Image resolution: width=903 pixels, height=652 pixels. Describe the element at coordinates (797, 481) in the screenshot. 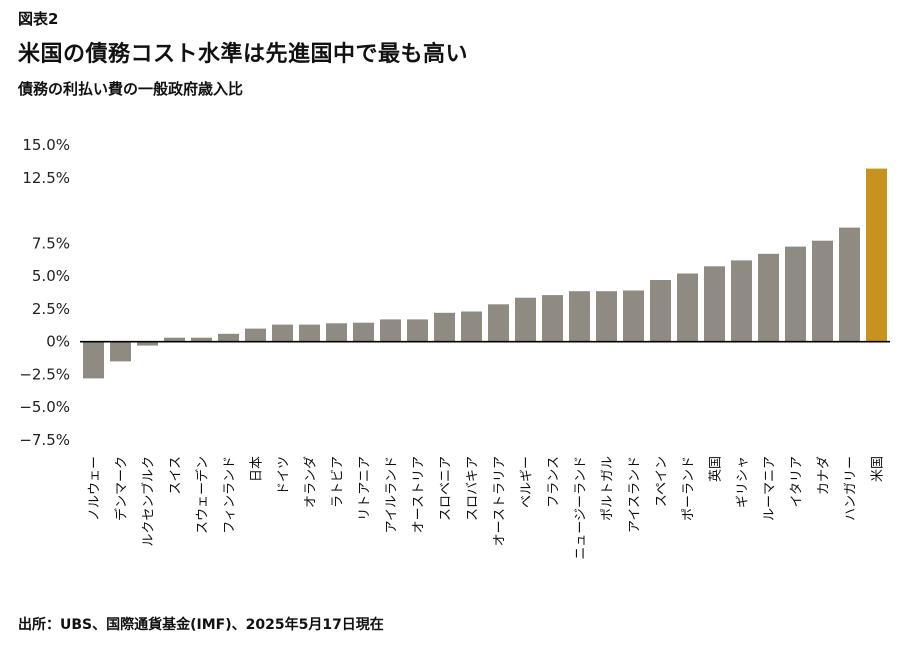

I see `x-tick-label: イタリア` at that location.